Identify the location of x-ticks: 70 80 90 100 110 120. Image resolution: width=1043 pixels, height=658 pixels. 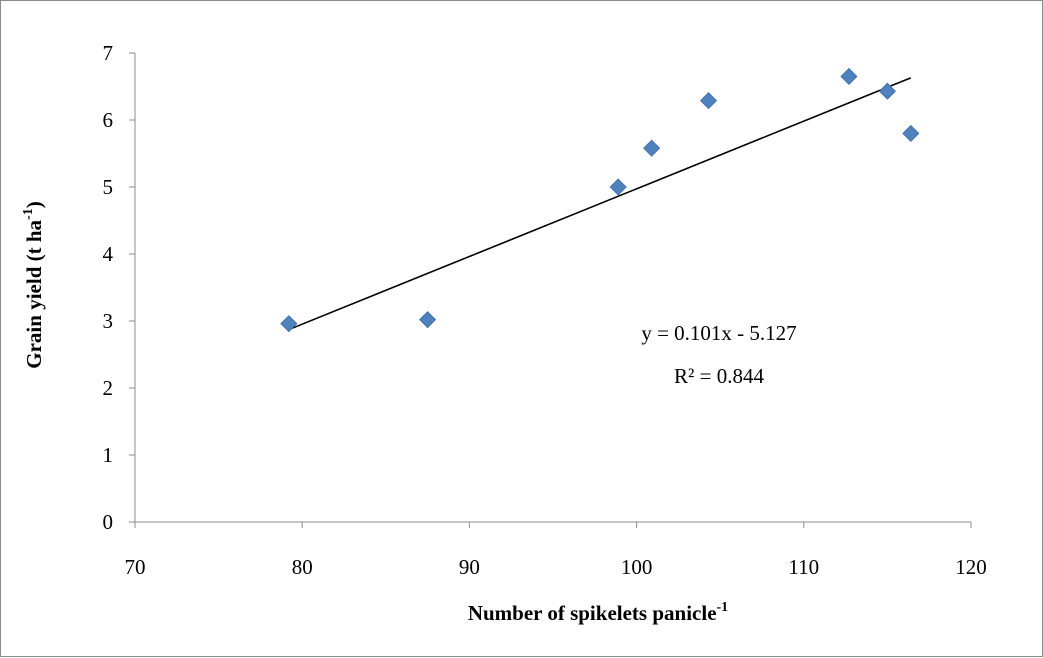
(556, 550).